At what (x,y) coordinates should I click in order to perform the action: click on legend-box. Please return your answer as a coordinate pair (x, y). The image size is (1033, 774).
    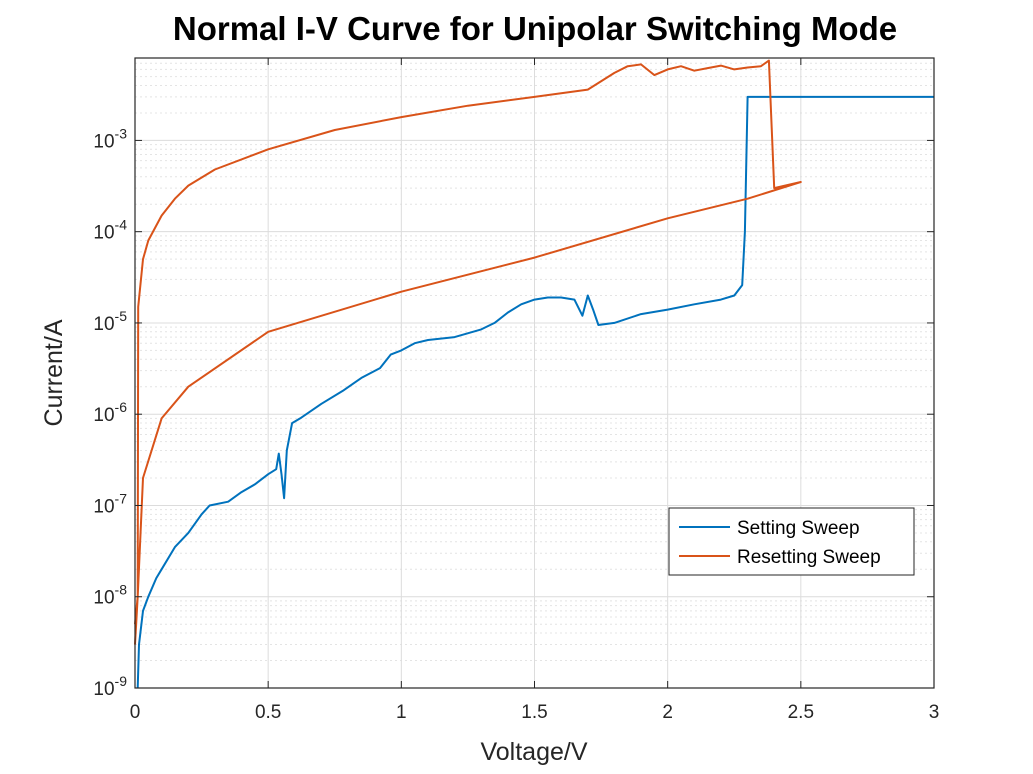
    Looking at the image, I should click on (791, 541).